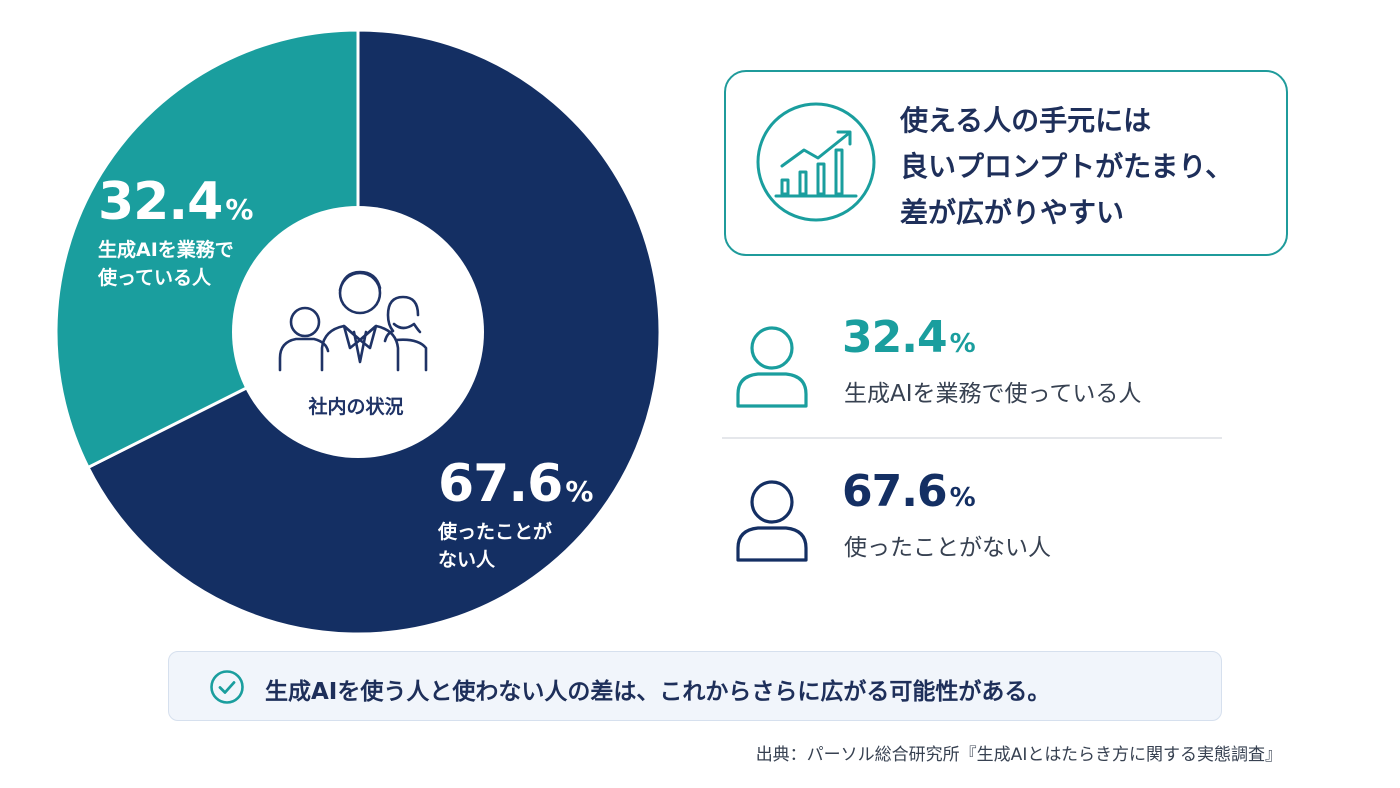 The width and height of the screenshot is (1400, 788). I want to click on callout-line-2: 良いプロンプトがたまり、, so click(1067, 166).